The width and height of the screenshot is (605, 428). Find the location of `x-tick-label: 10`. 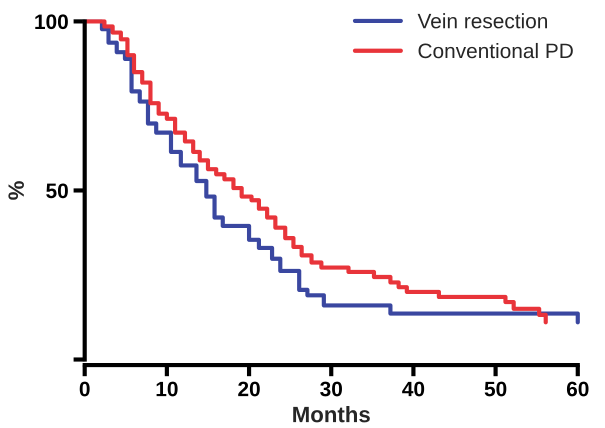

x-tick-label: 10 is located at coordinates (167, 389).